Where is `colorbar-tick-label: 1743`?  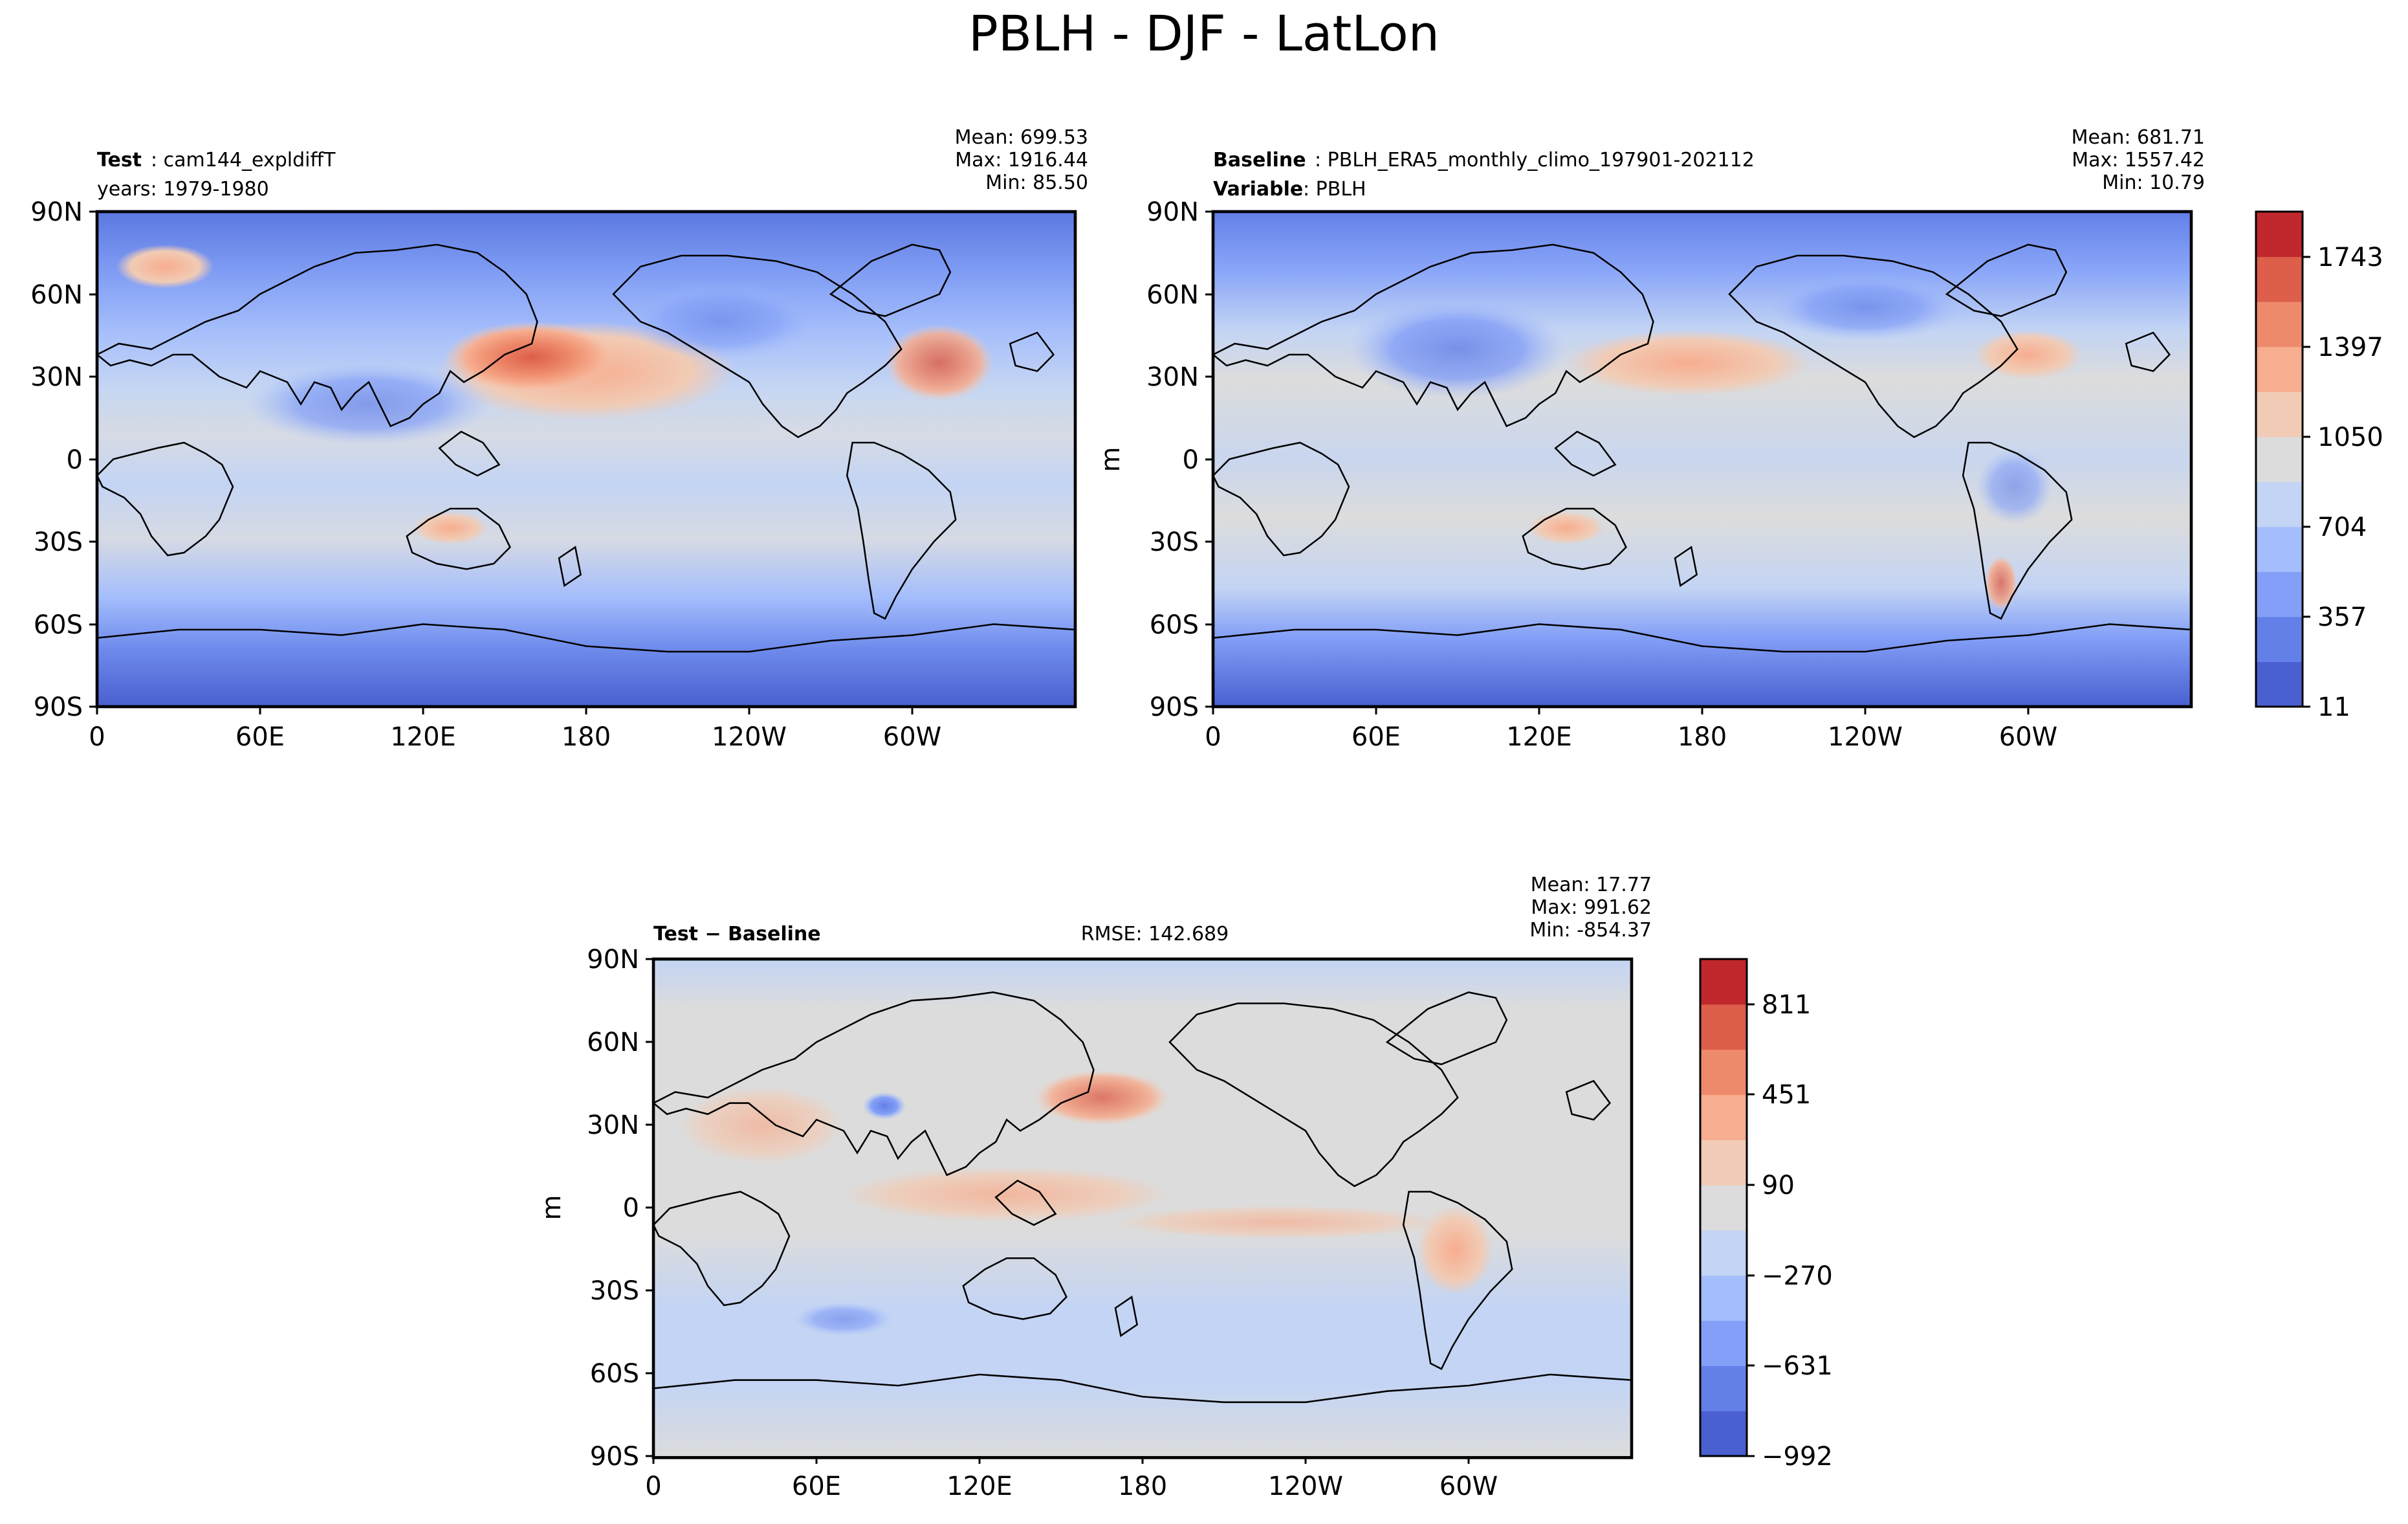
colorbar-tick-label: 1743 is located at coordinates (2350, 257).